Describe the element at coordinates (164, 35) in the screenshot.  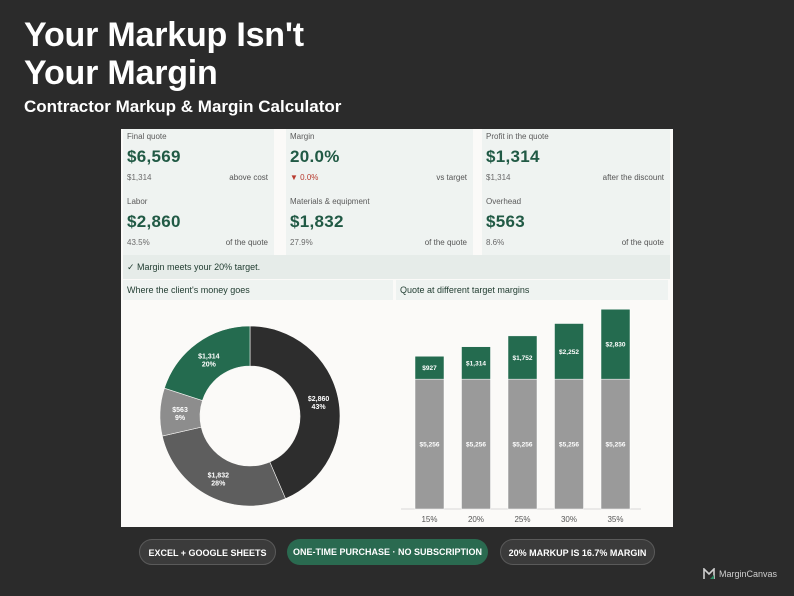
I see `title-line-1: Your Markup Isn't` at that location.